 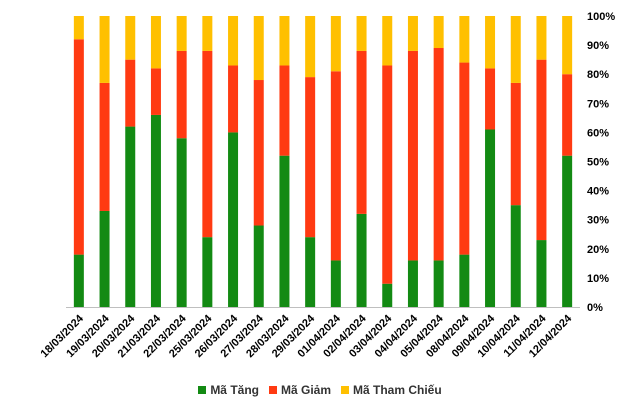 I want to click on legend-label: Mã Giảm, so click(x=305, y=390).